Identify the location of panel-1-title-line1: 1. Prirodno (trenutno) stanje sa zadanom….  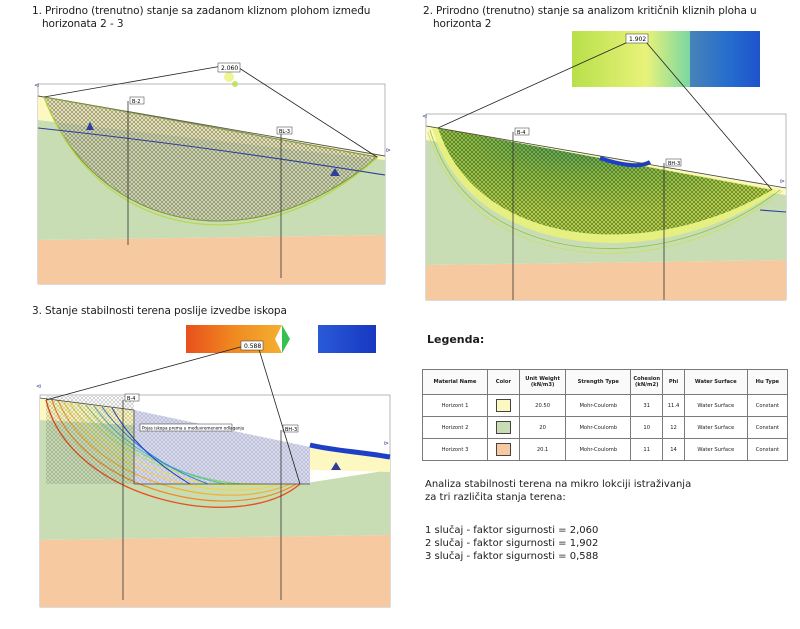
(201, 11).